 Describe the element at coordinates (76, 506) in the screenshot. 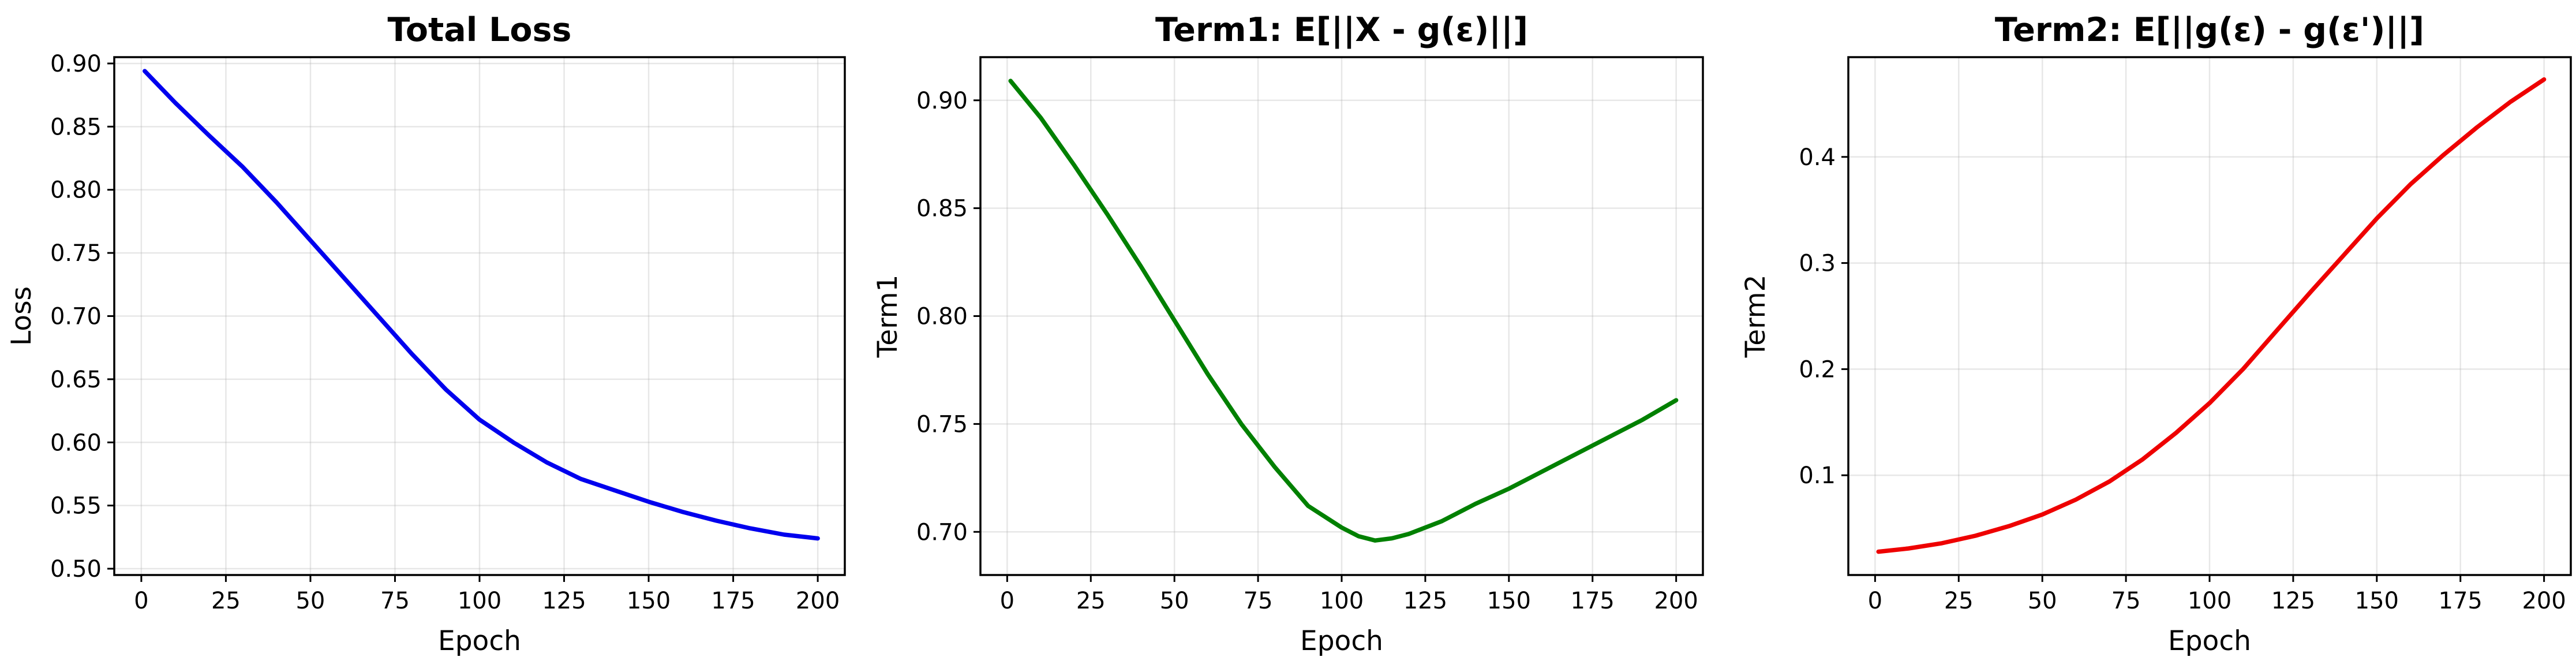

I see `y-tick-label: 0.55` at that location.